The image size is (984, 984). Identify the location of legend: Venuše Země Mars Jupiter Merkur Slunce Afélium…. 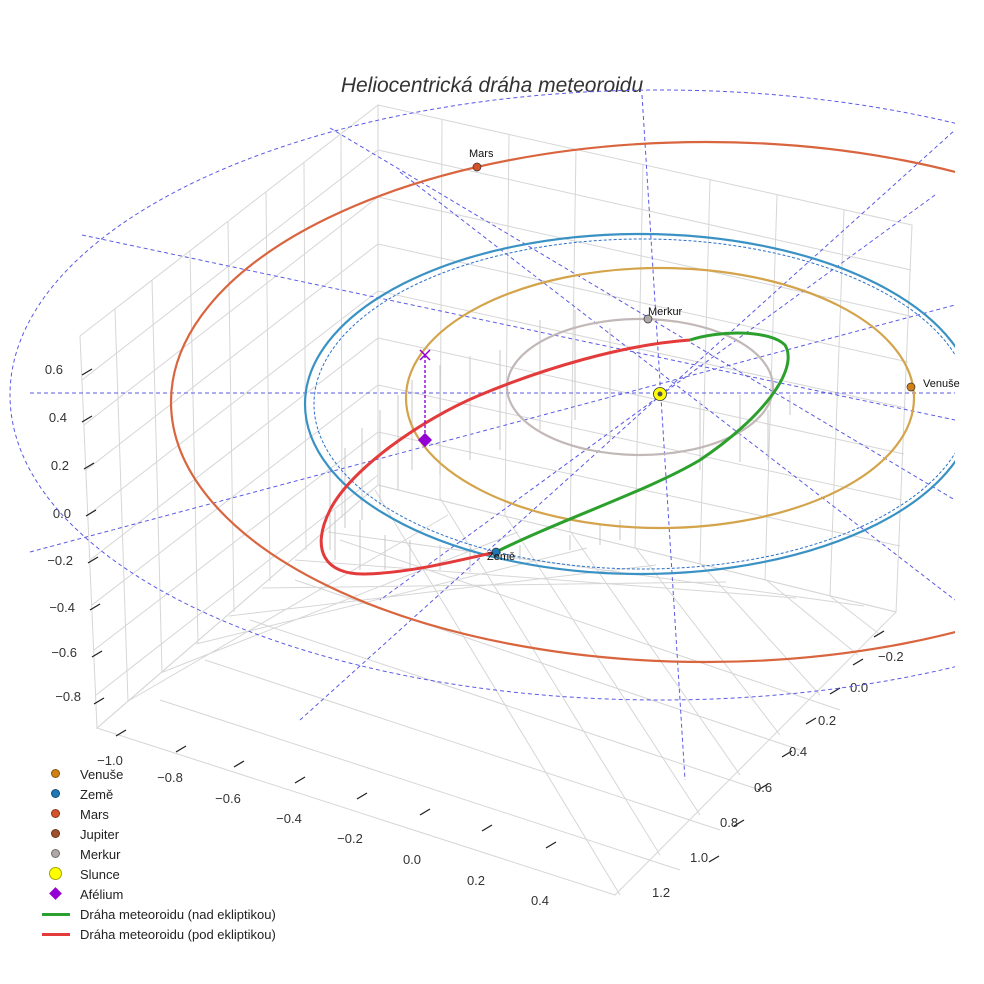
(156, 854).